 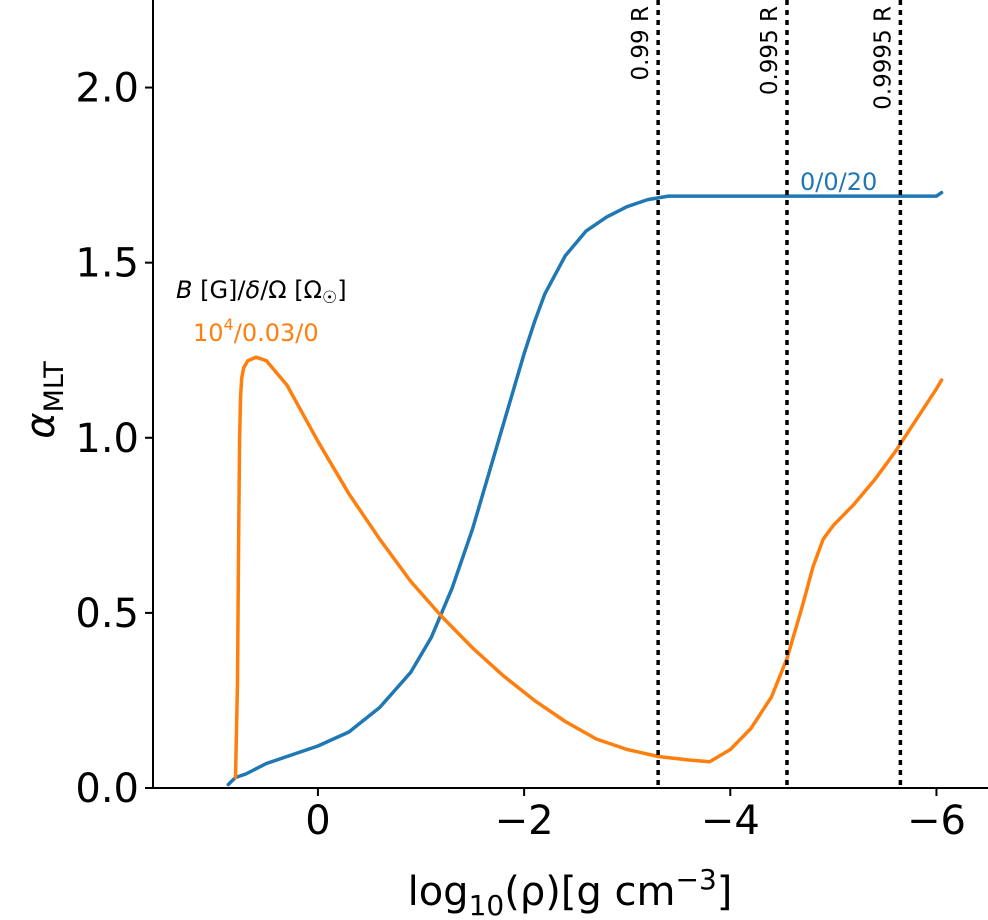 I want to click on legend-title: B [G]/δ/Ω [Ω☉], so click(x=261, y=292).